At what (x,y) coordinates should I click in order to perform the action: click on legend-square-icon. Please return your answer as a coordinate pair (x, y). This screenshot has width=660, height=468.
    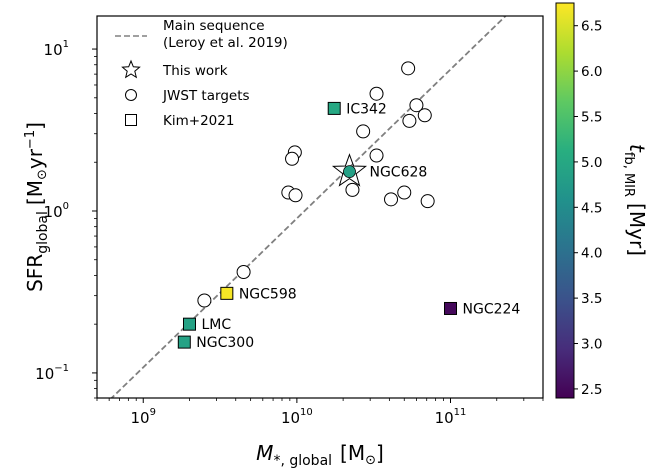
    Looking at the image, I should click on (131, 120).